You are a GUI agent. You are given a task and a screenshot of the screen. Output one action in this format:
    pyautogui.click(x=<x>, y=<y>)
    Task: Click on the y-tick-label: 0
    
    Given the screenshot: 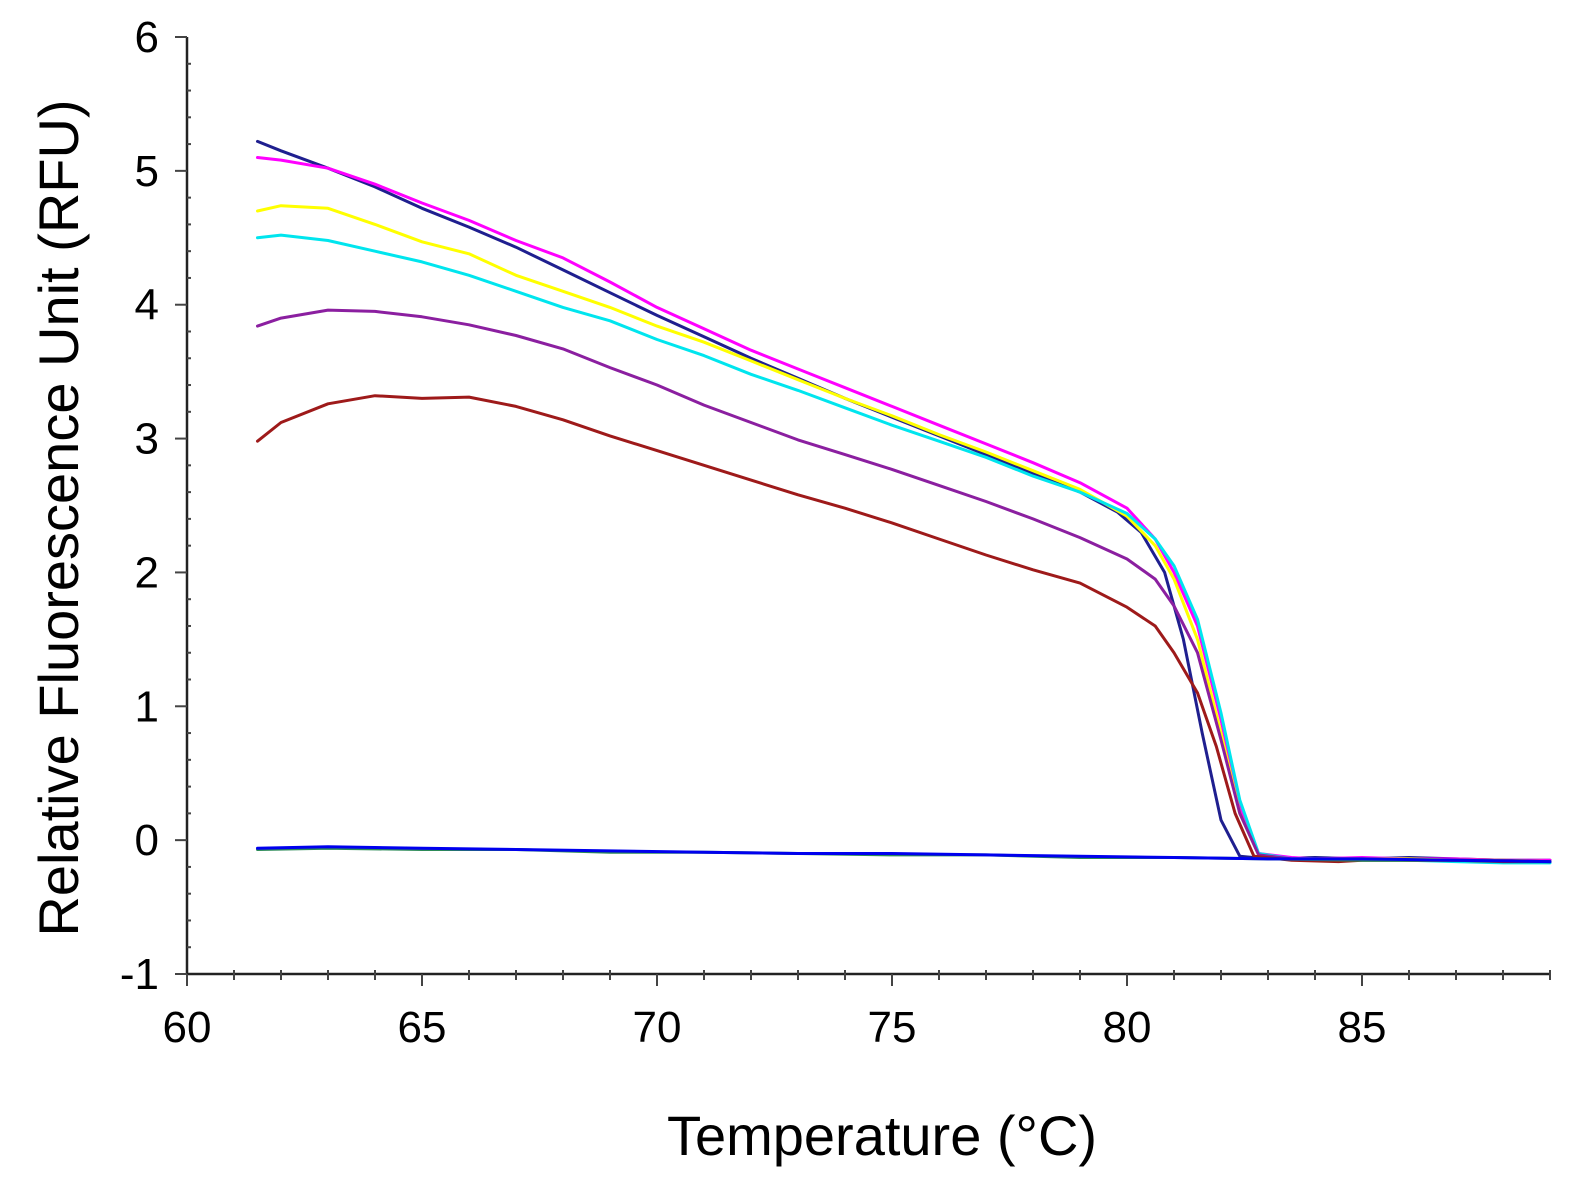 What is the action you would take?
    pyautogui.click(x=147, y=840)
    